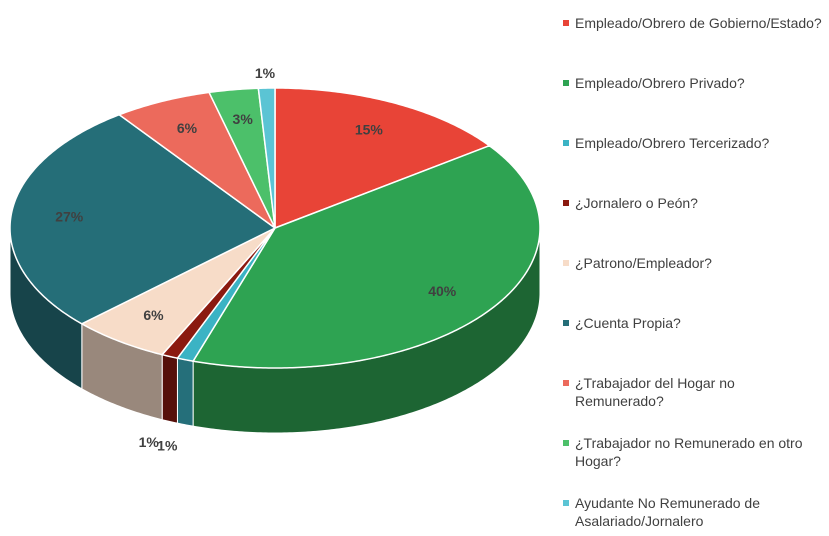  What do you see at coordinates (643, 263) in the screenshot?
I see `legend-label: ¿Patrono/Empleador?` at bounding box center [643, 263].